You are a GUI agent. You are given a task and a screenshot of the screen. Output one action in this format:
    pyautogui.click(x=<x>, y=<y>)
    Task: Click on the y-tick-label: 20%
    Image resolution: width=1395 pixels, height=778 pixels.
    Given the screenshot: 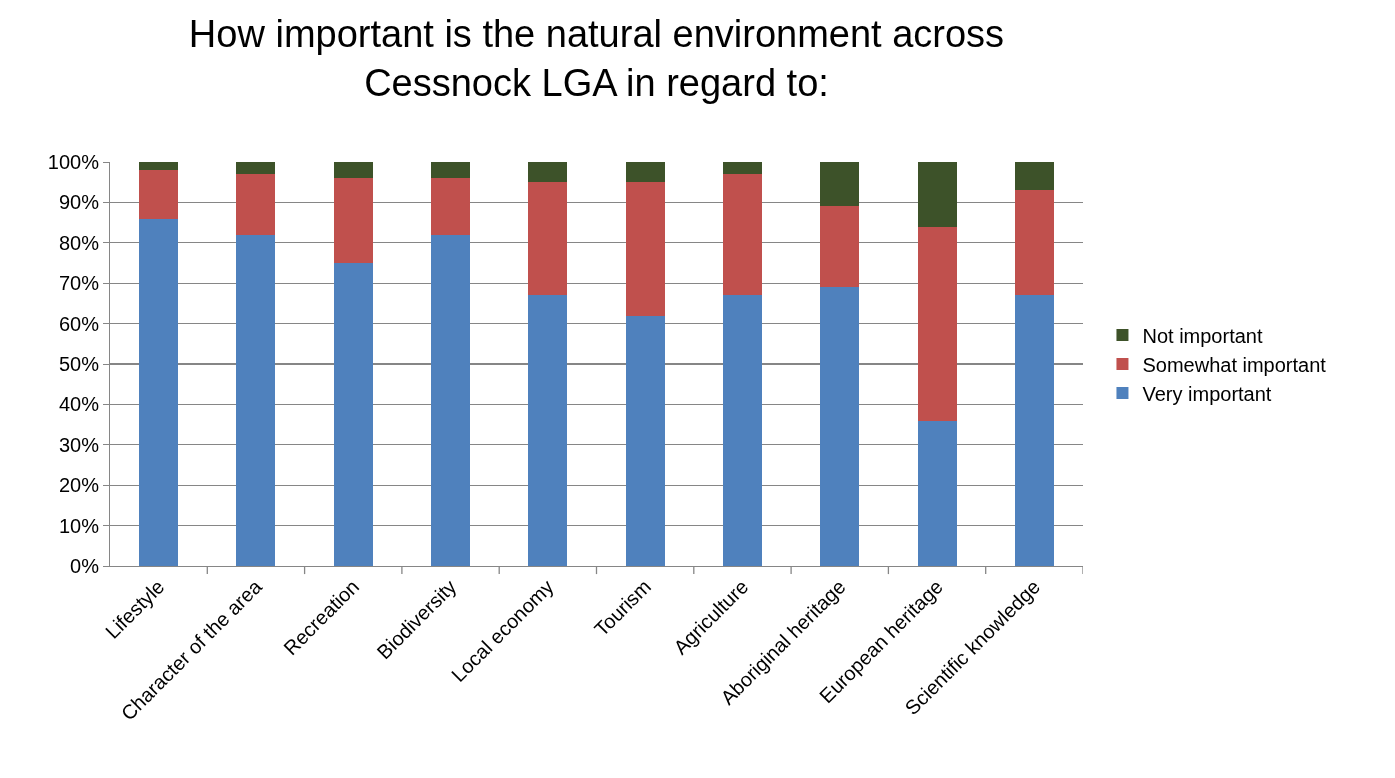 What is the action you would take?
    pyautogui.click(x=79, y=485)
    